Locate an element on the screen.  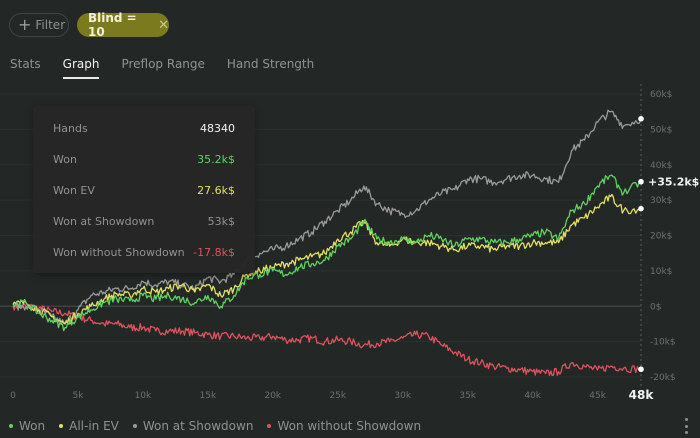
y-tick-label: 60k$ is located at coordinates (661, 95).